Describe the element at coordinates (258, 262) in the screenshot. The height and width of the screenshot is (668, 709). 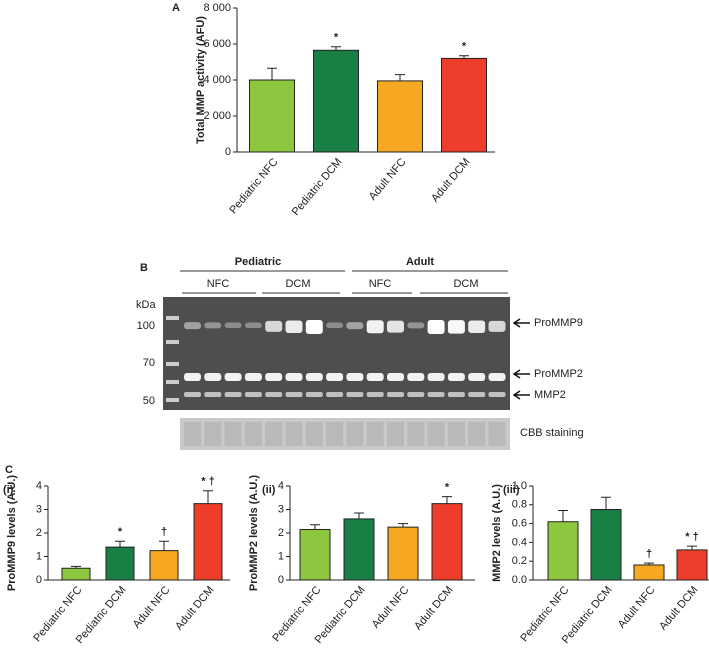
I see `group-label: Pediatric` at that location.